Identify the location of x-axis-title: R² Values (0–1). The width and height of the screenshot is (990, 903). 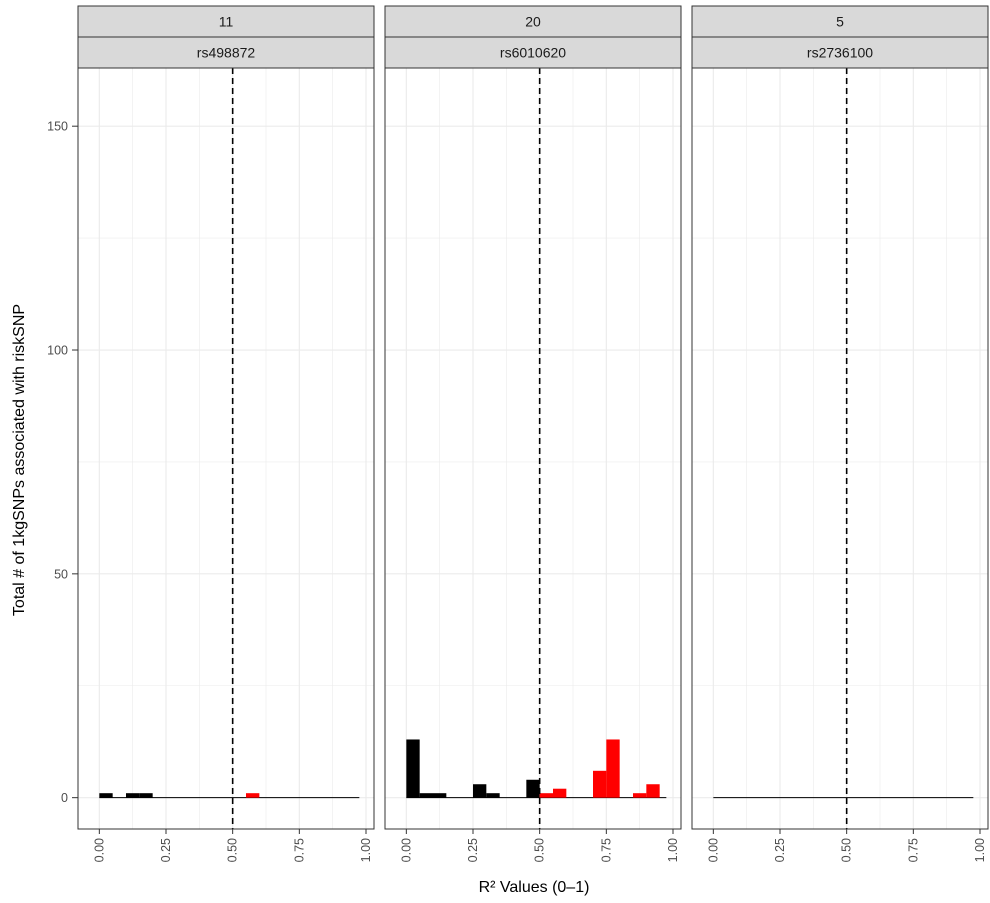
(534, 887).